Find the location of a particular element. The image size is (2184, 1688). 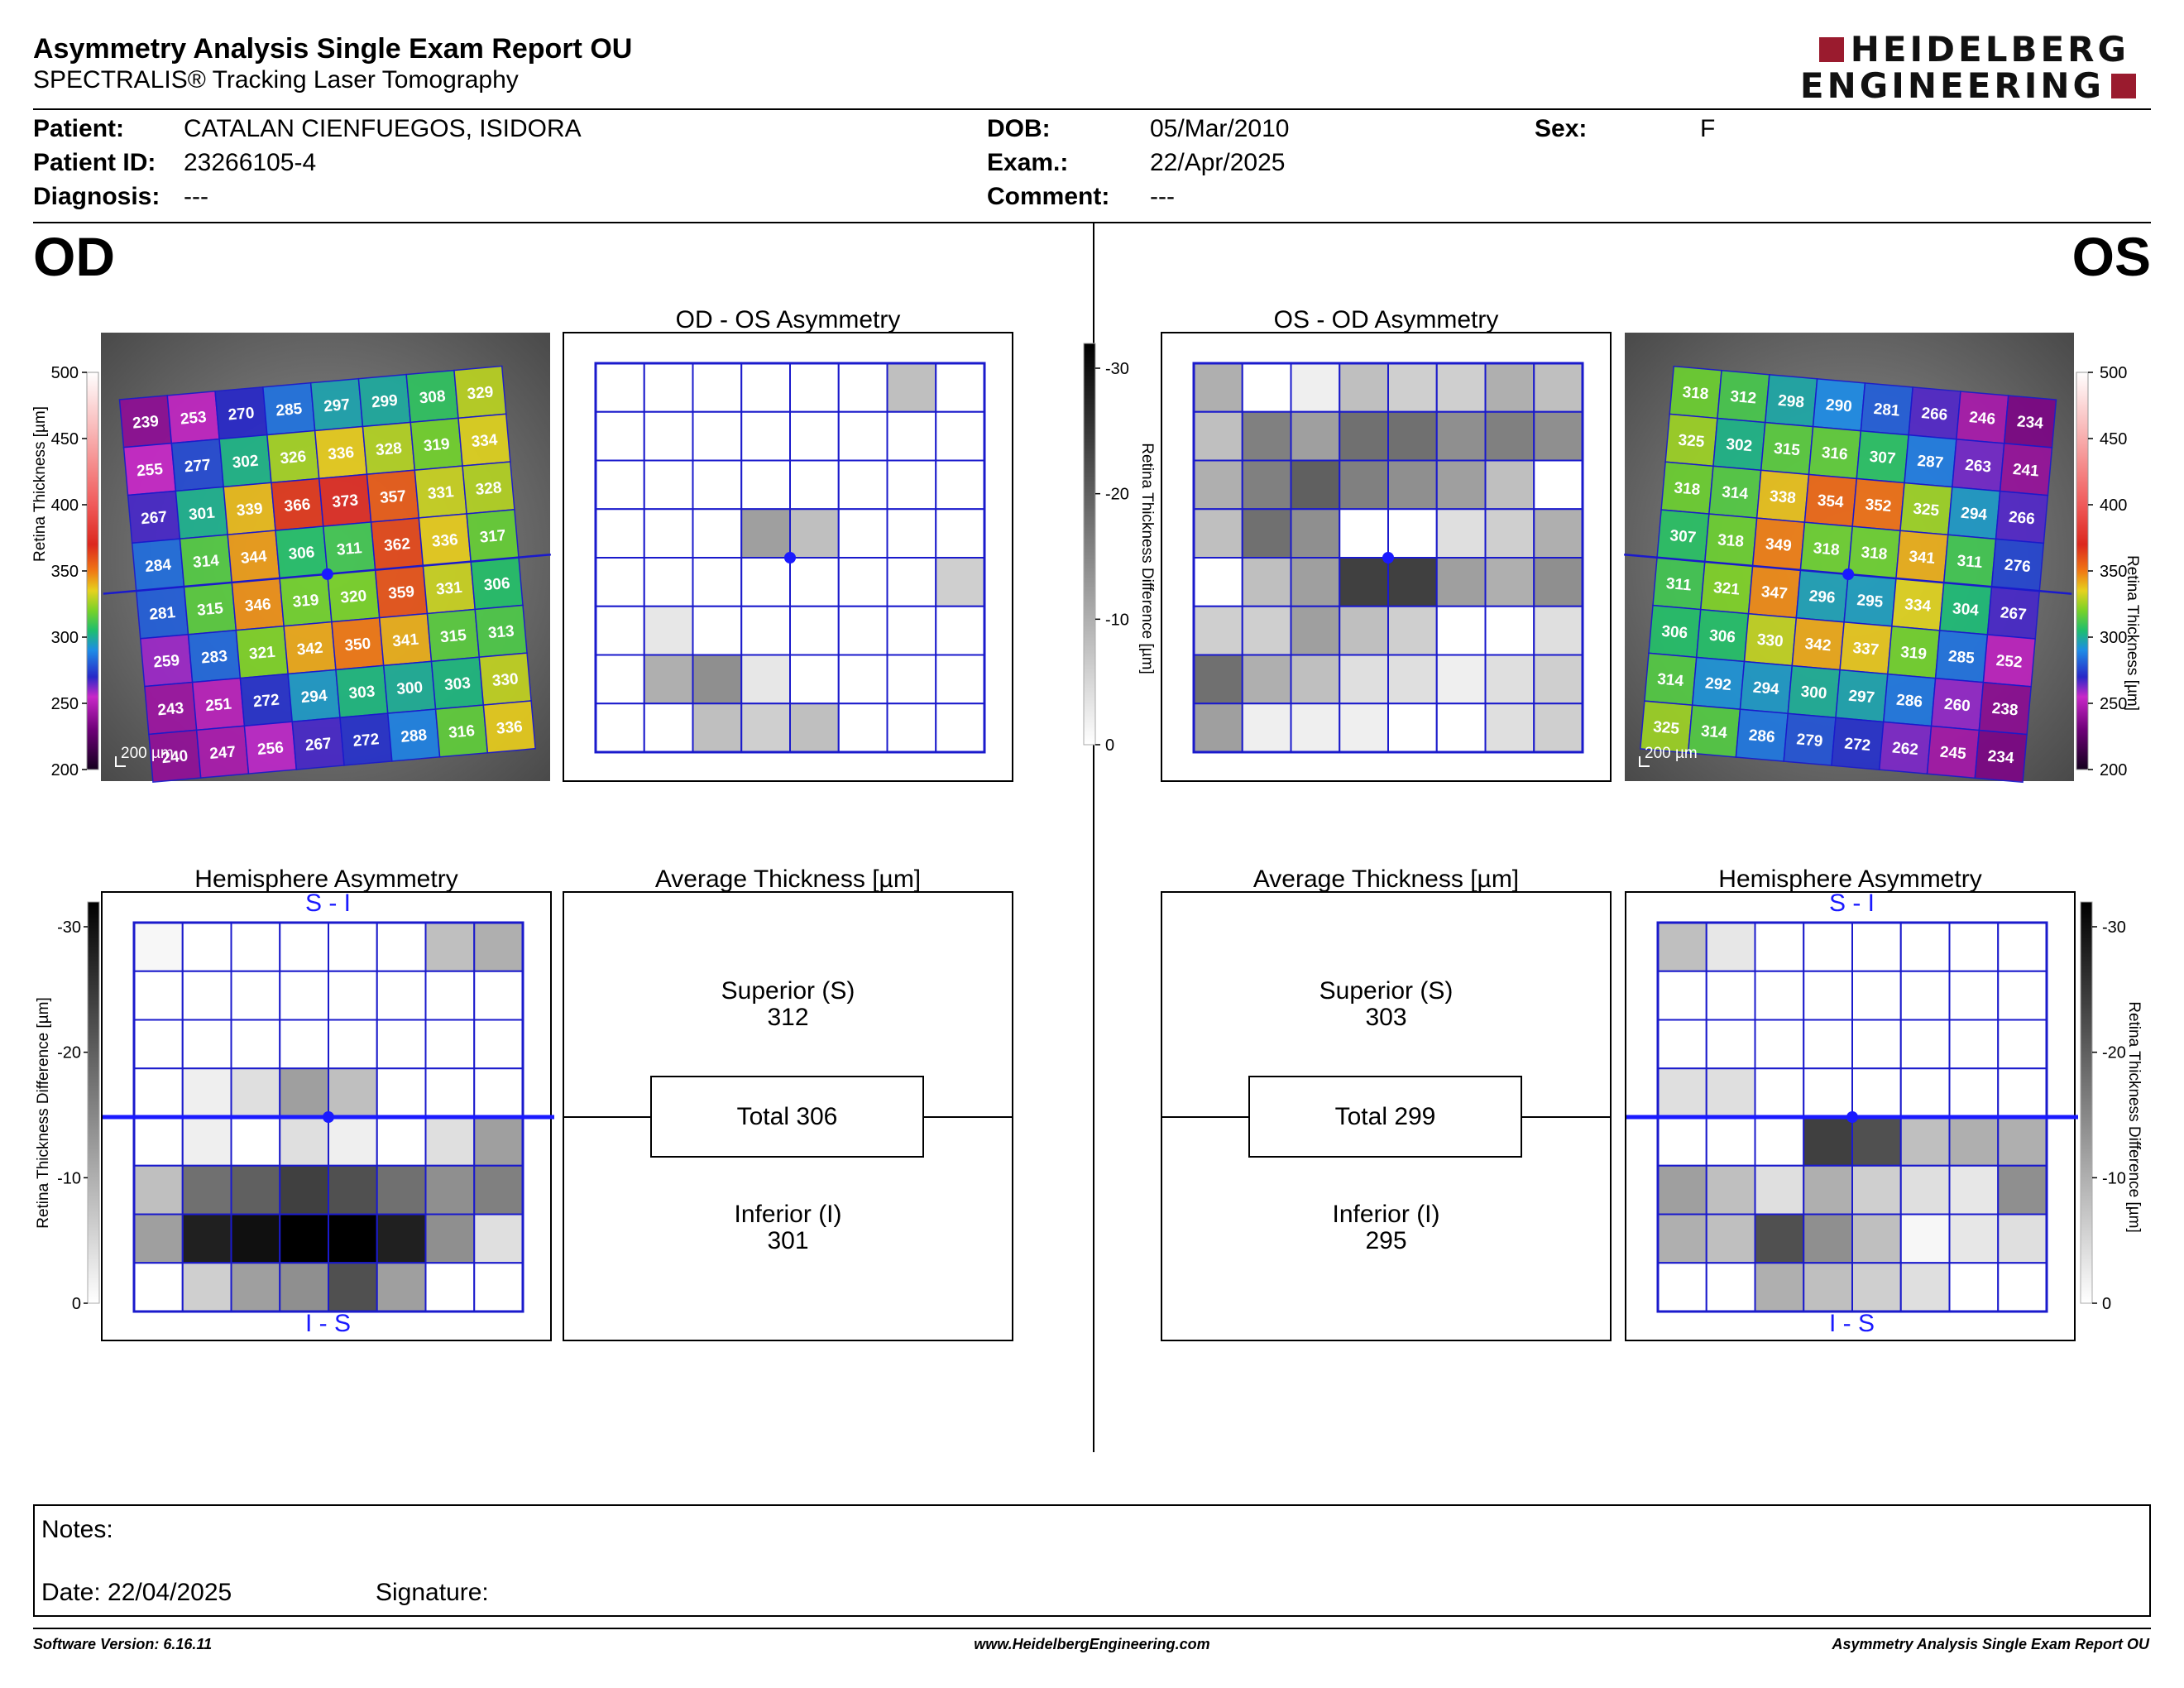

thickness-value: 339 is located at coordinates (249, 510).